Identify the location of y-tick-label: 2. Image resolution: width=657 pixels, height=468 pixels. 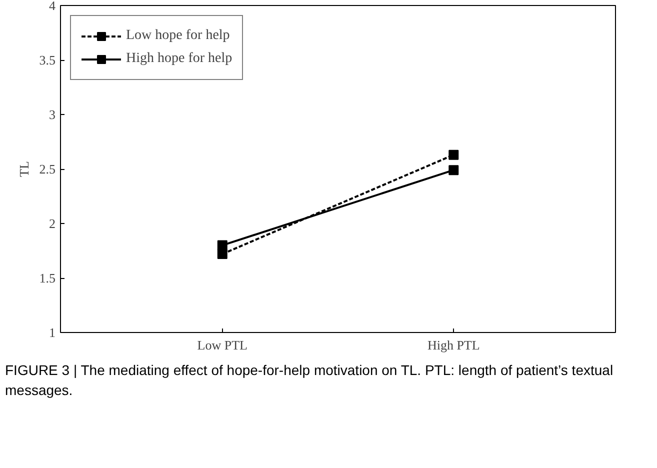
(52, 223).